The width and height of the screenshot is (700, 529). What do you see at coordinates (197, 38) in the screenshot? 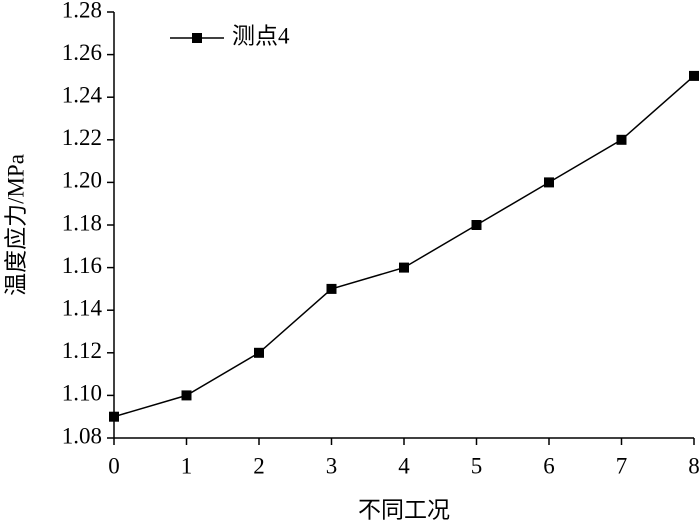
I see `legend-marker` at bounding box center [197, 38].